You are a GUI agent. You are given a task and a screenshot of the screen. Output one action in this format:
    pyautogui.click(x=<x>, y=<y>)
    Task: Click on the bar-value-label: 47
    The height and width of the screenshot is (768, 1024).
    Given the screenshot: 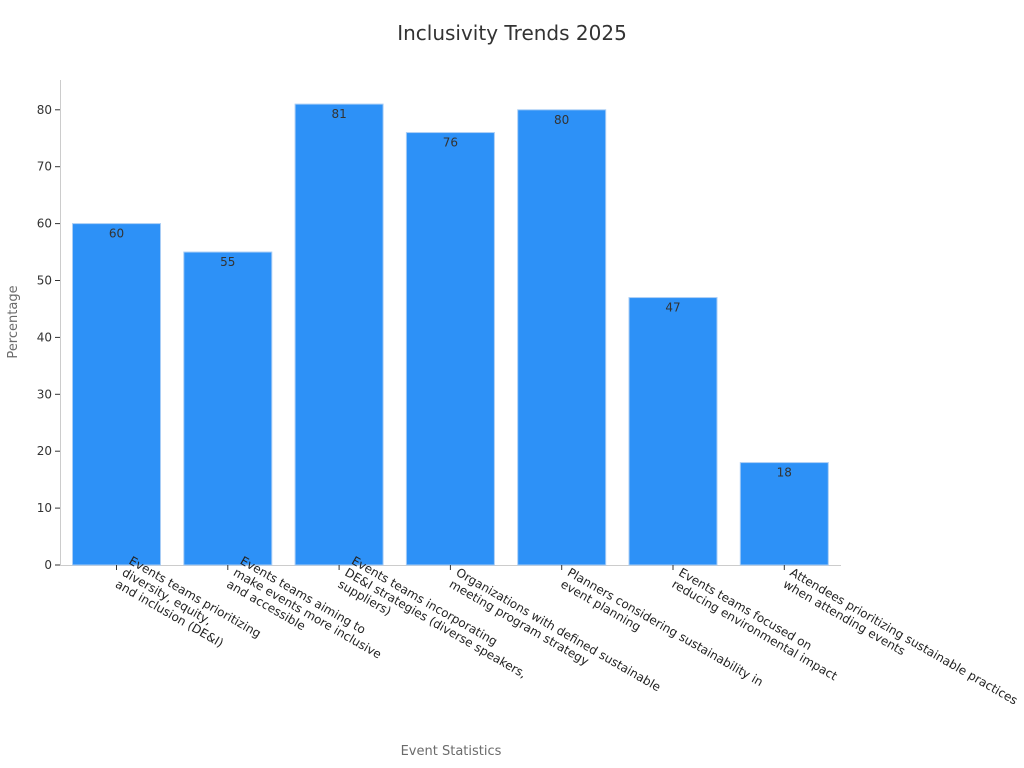 What is the action you would take?
    pyautogui.click(x=672, y=308)
    